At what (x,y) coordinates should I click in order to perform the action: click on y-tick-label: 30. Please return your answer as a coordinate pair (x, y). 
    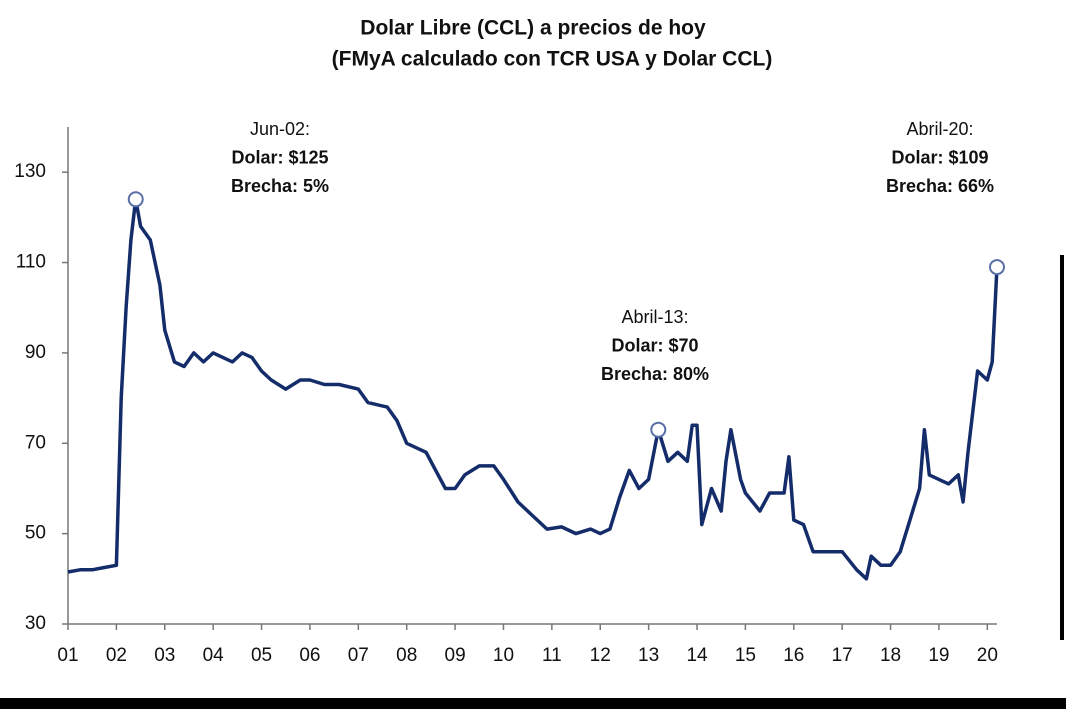
    Looking at the image, I should click on (35, 623).